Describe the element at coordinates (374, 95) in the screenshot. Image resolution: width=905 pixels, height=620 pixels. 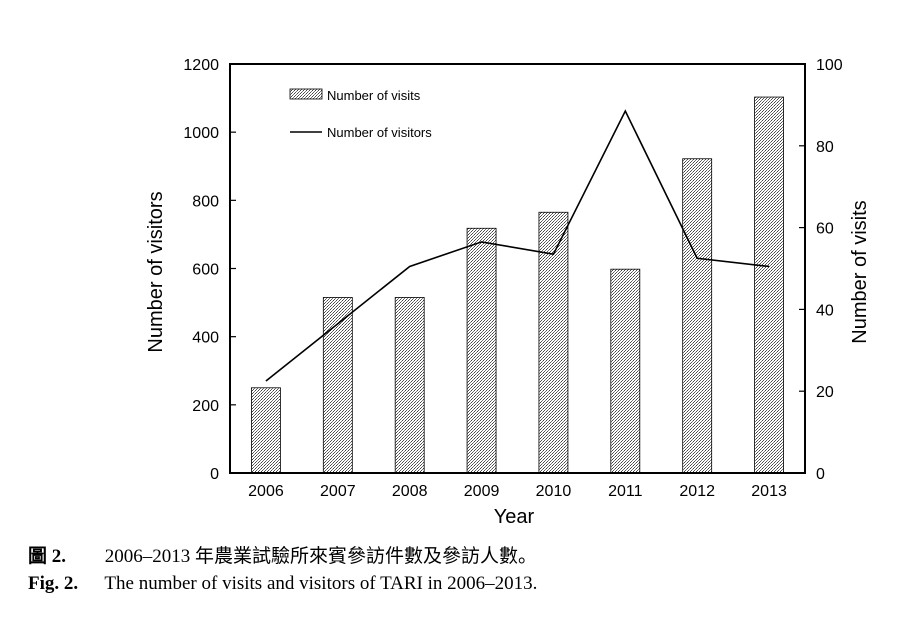
I see `legend-label-visits: Number of visits` at that location.